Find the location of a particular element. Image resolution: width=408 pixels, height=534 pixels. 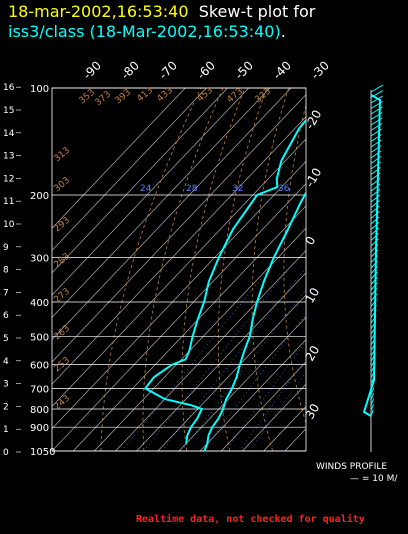

dry-adiabat-label: 303 is located at coordinates (63, 185).